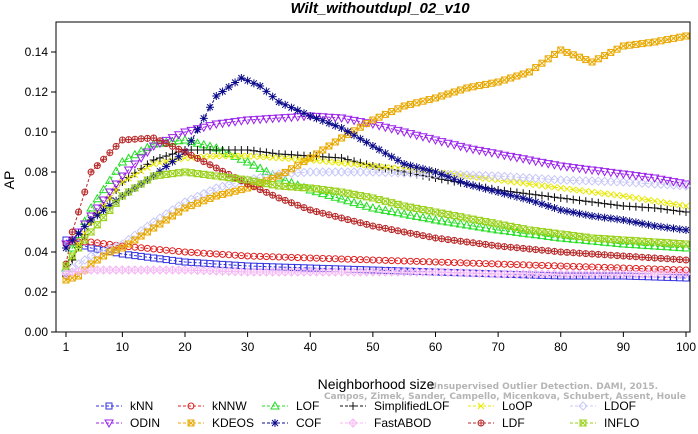  I want to click on legend-item-odin: ODIN, so click(128, 423).